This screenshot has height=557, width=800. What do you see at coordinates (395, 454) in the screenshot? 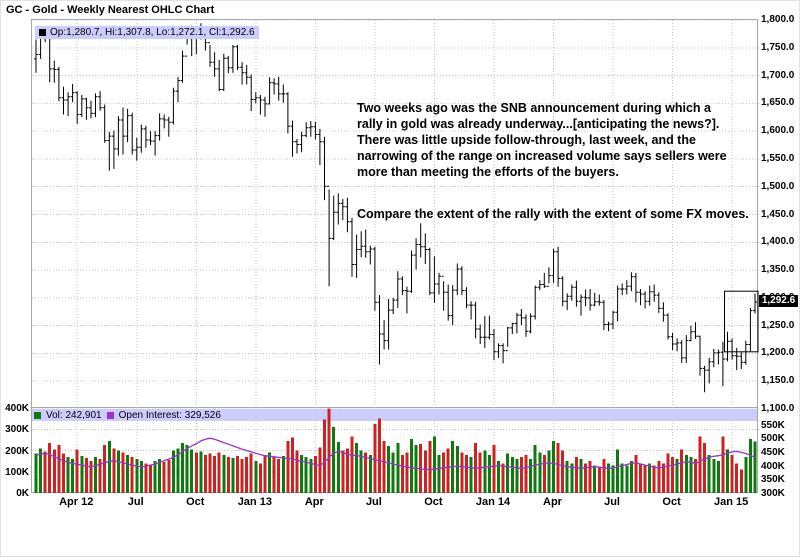
I see `open-interest-line` at bounding box center [395, 454].